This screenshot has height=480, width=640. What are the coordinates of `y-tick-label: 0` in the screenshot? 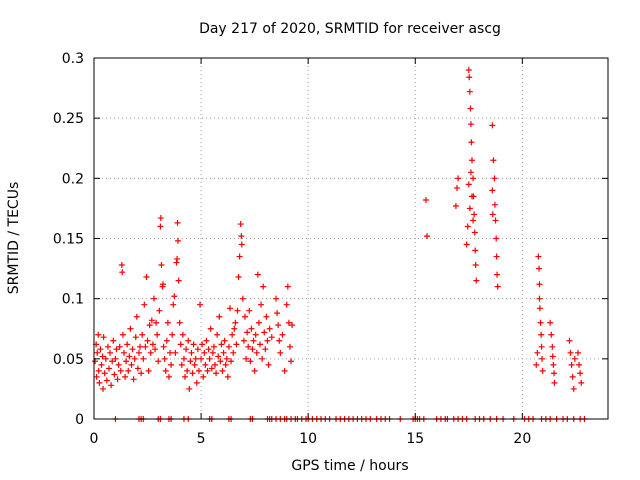 It's located at (79, 420).